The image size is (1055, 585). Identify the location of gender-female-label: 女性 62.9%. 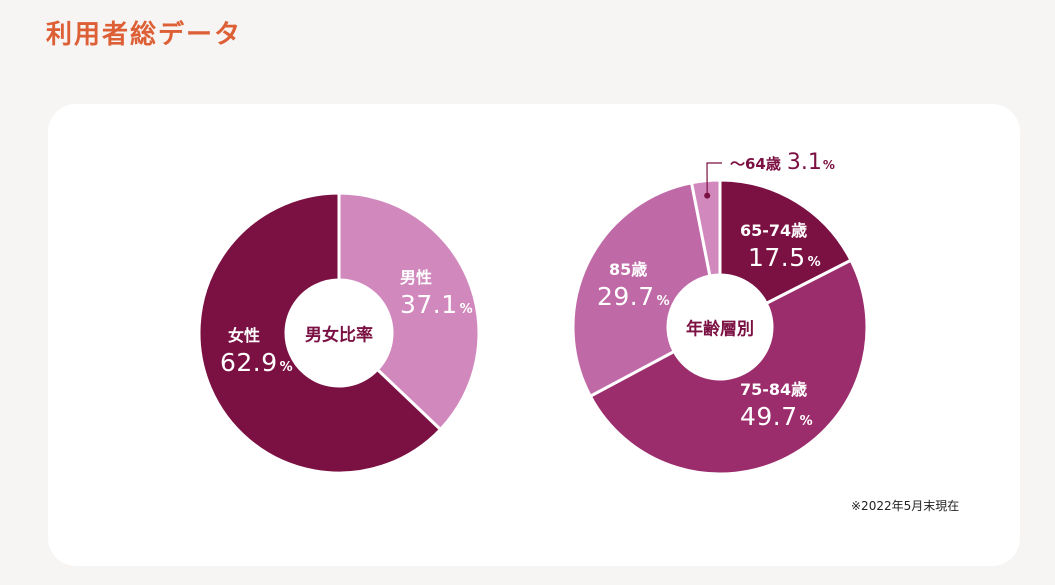
(256, 351).